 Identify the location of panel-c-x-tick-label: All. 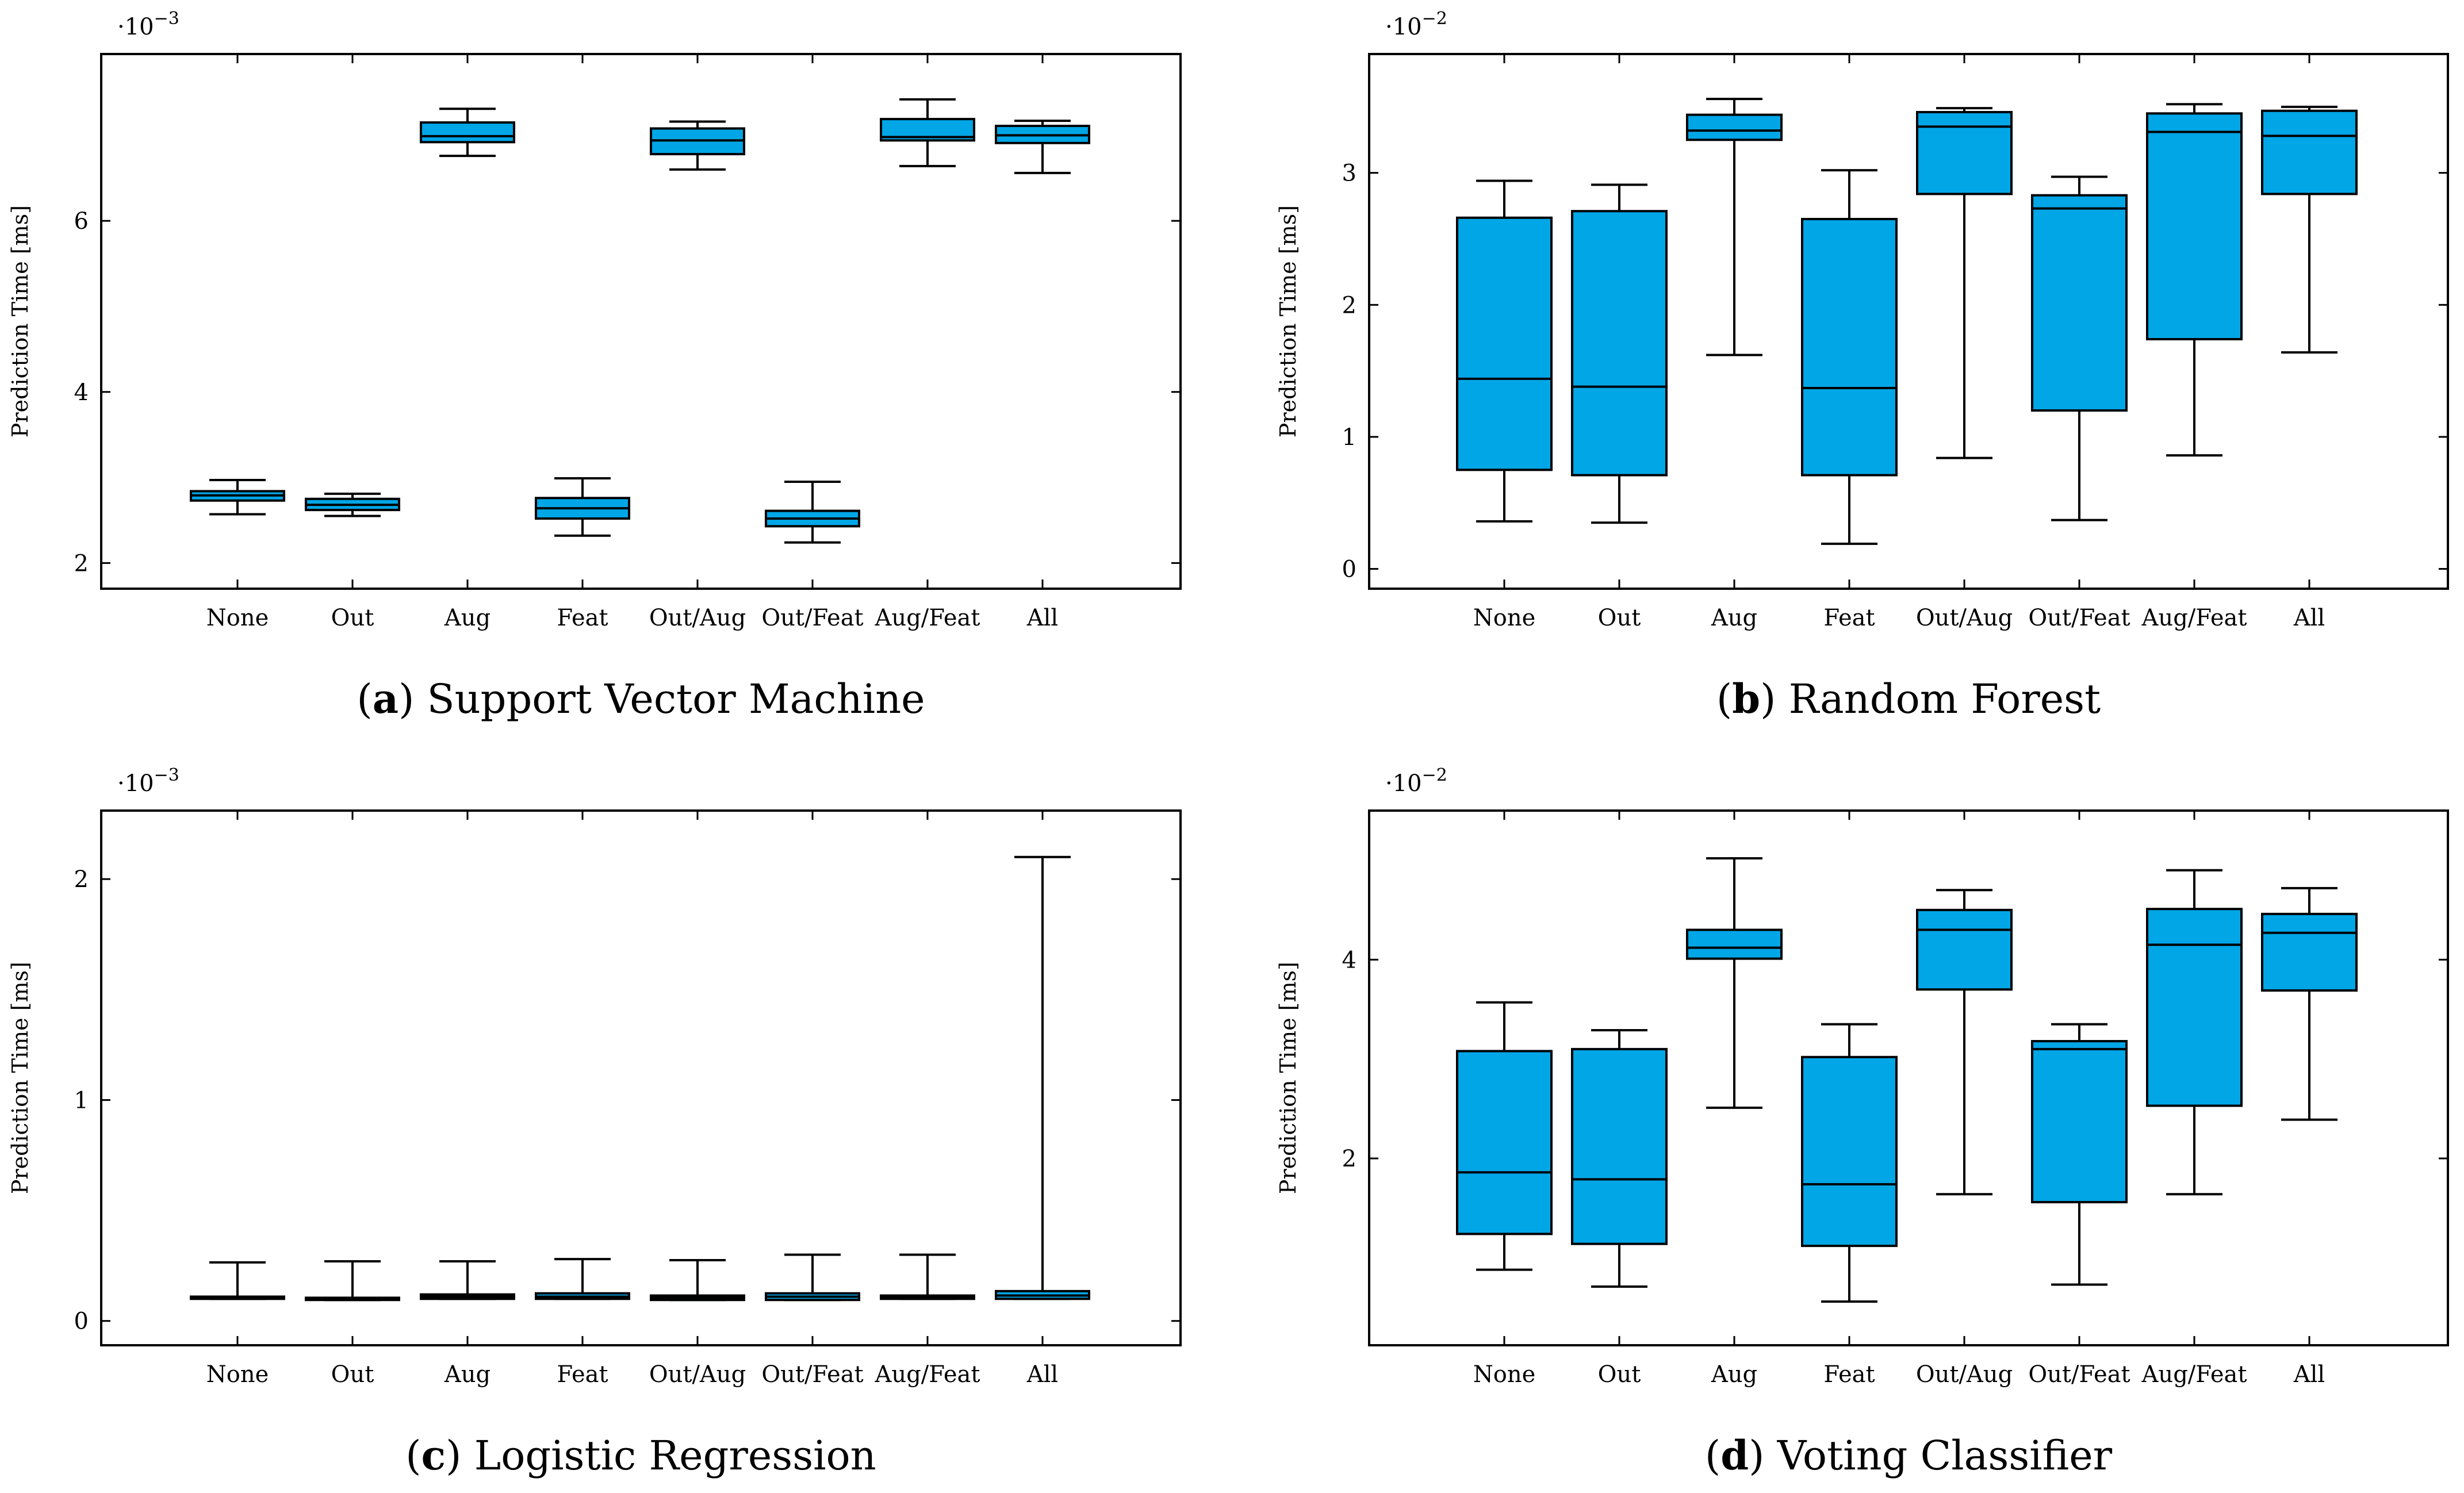
(1042, 1374).